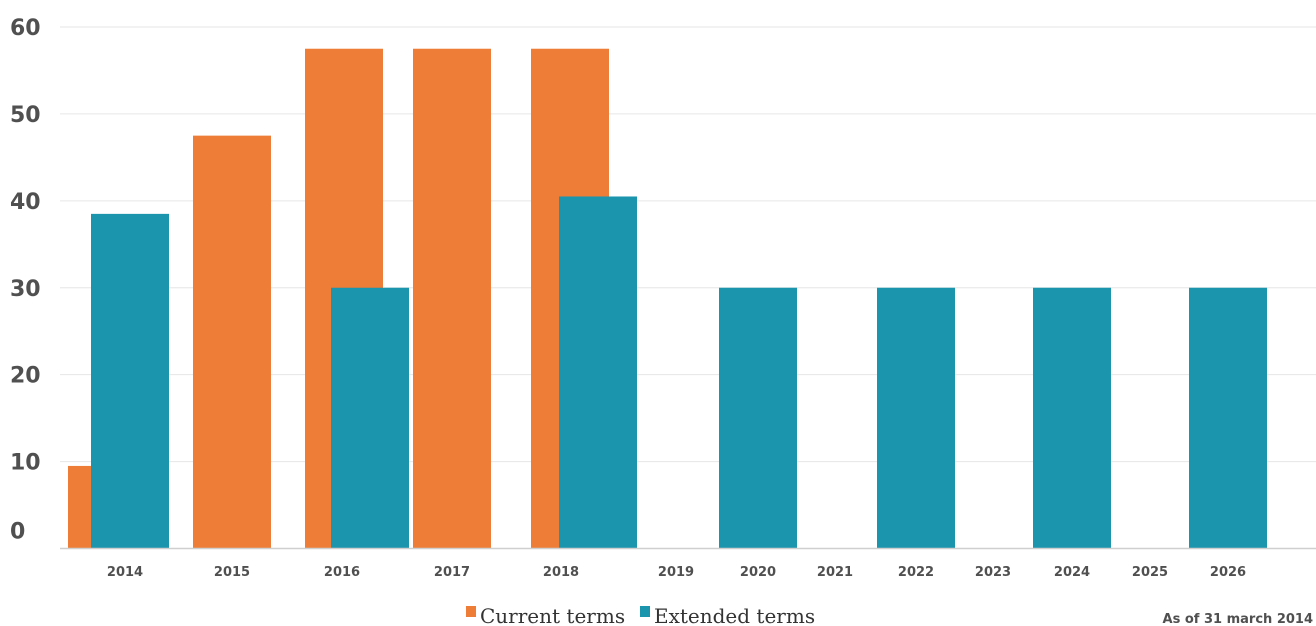 This screenshot has width=1316, height=626. I want to click on x-tick-label: 2022, so click(916, 572).